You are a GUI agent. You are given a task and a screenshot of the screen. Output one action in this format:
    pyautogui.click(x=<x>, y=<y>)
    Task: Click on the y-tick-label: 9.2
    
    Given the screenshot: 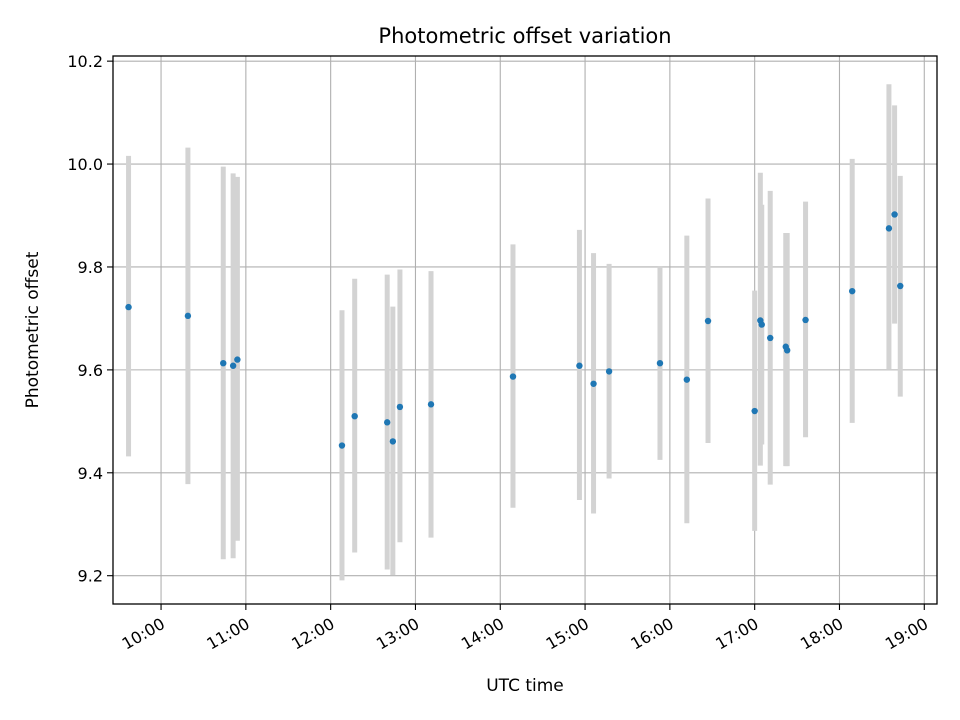 What is the action you would take?
    pyautogui.click(x=90, y=576)
    